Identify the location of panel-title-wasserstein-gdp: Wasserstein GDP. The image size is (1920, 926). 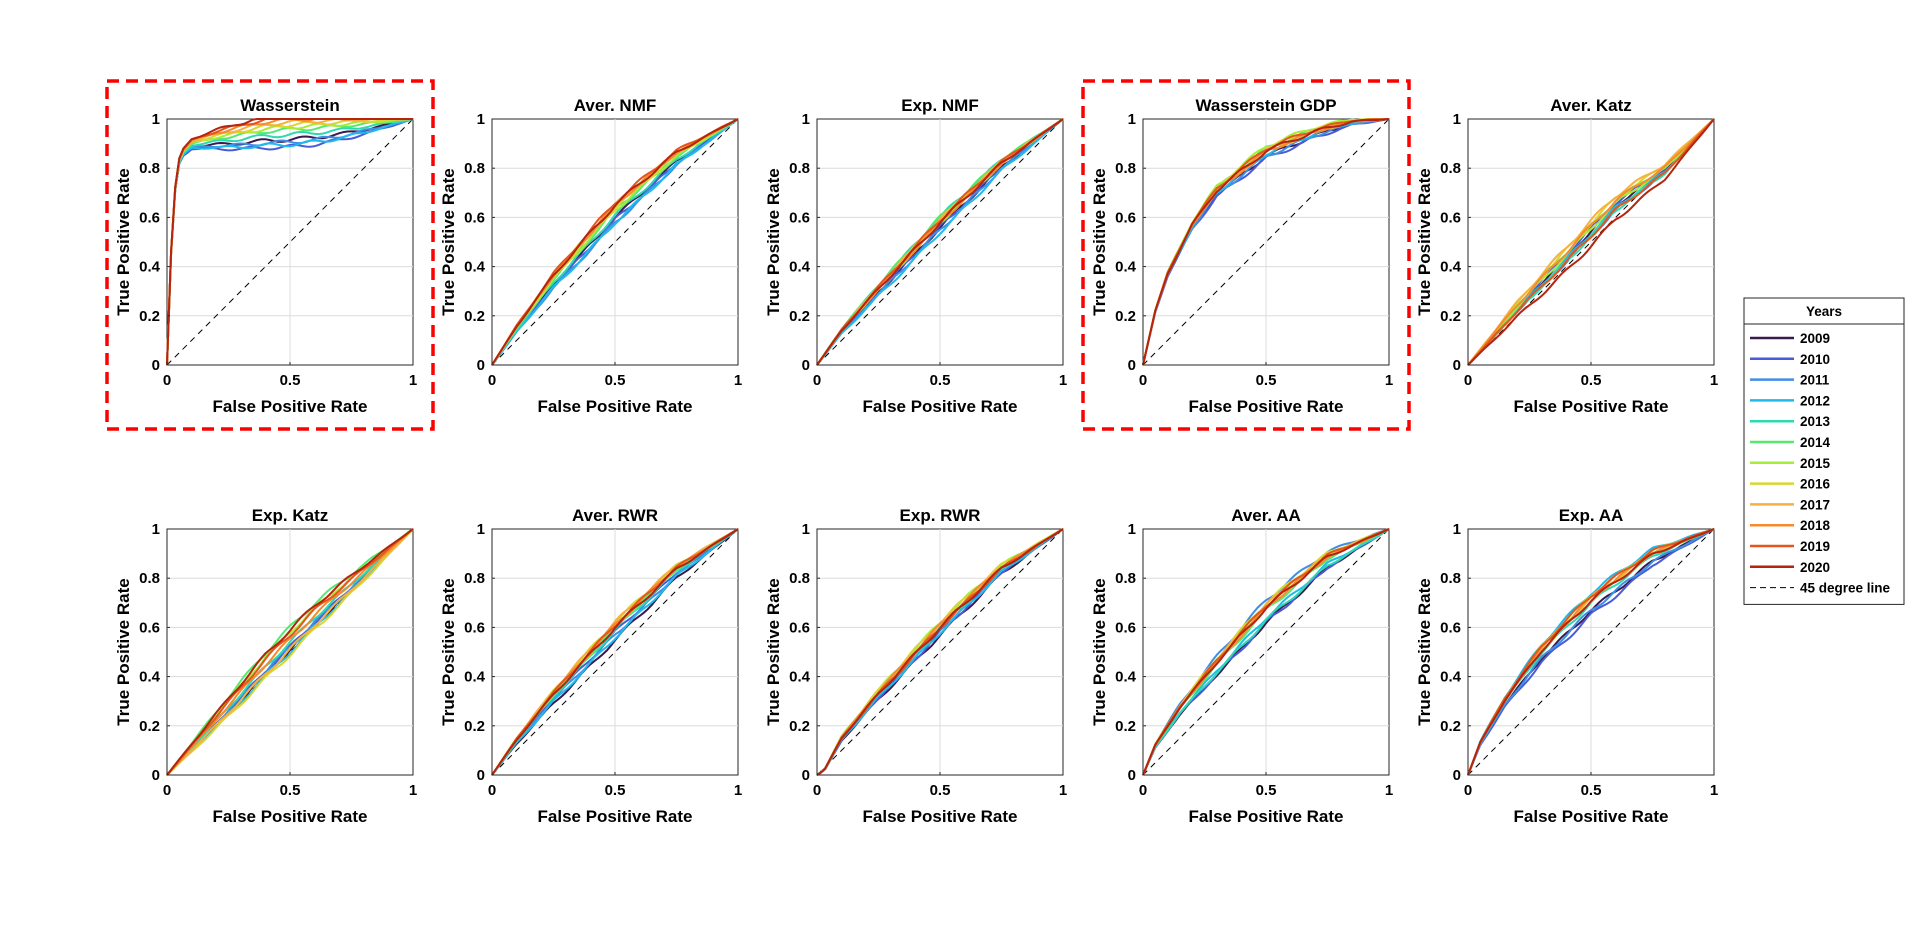
(1265, 105).